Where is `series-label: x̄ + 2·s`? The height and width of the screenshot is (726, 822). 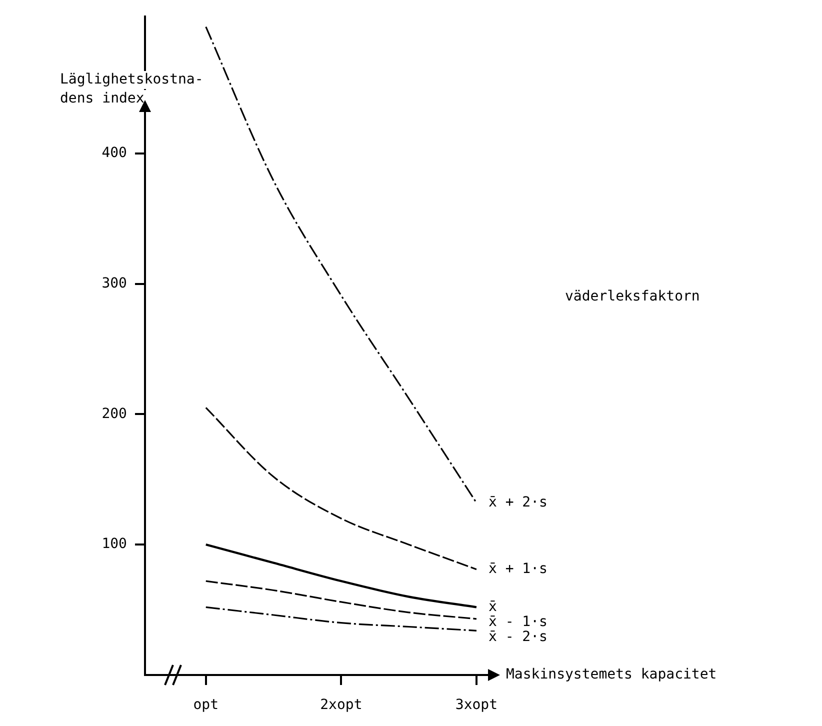
series-label: x̄ + 2·s is located at coordinates (518, 502).